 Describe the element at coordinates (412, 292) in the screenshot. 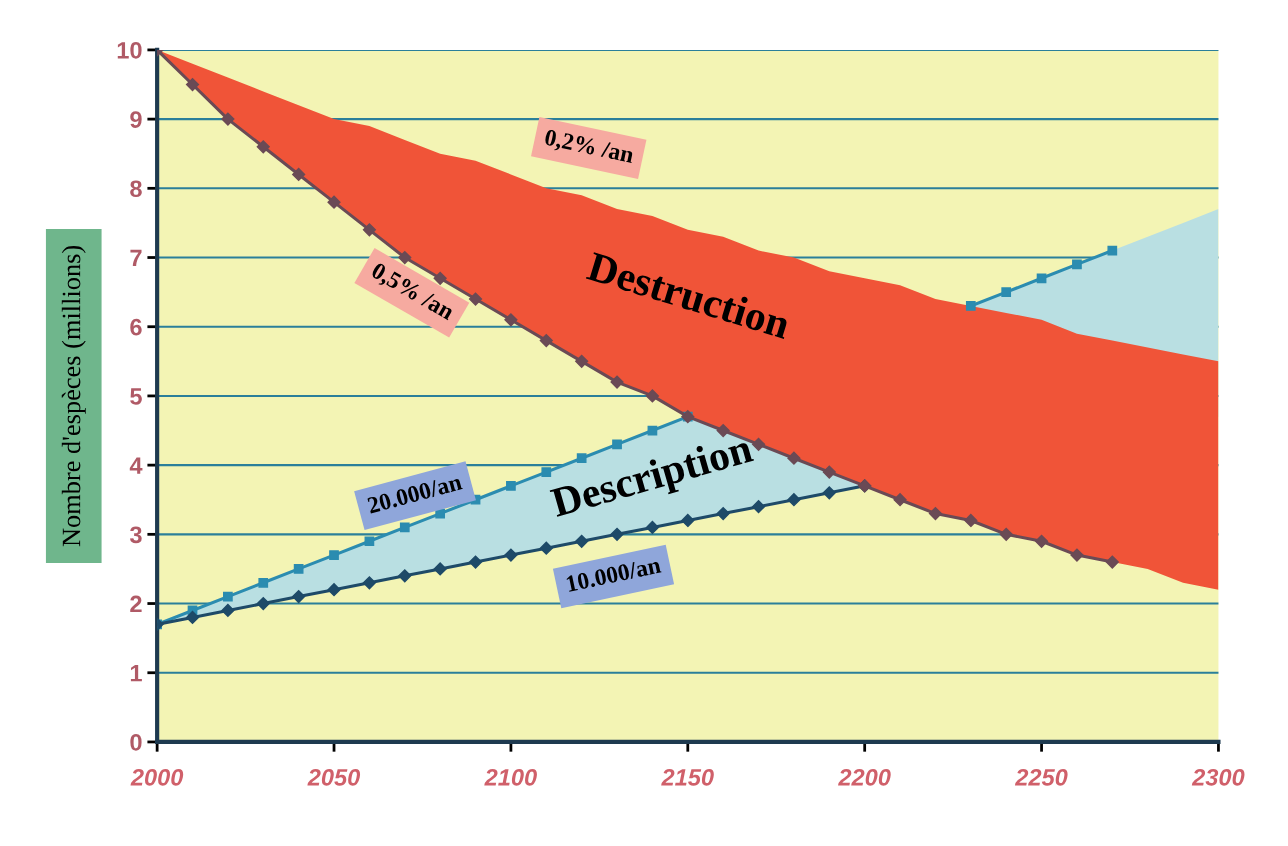

I see `text: 0,5% /an` at that location.